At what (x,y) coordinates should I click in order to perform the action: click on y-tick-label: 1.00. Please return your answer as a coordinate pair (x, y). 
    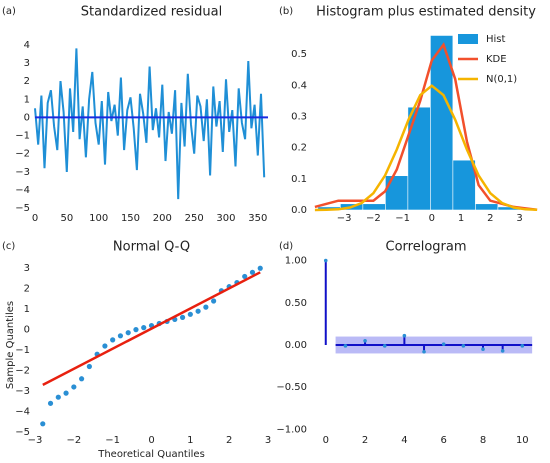
    Looking at the image, I should click on (296, 261).